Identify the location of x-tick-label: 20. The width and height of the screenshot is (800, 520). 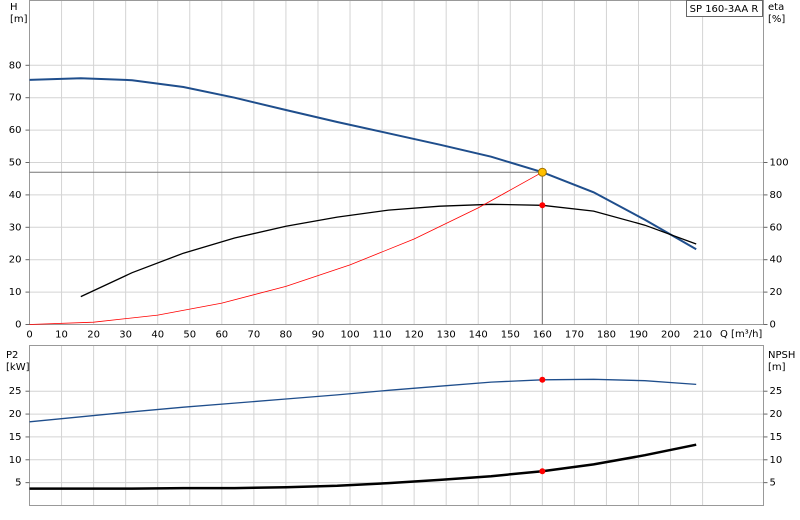
(93, 335).